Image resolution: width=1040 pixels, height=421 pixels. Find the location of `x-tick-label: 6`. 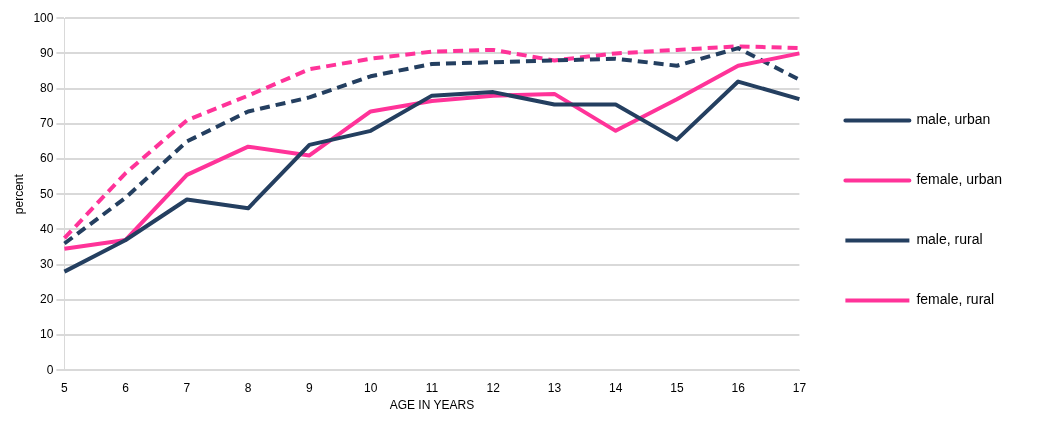

x-tick-label: 6 is located at coordinates (126, 387).